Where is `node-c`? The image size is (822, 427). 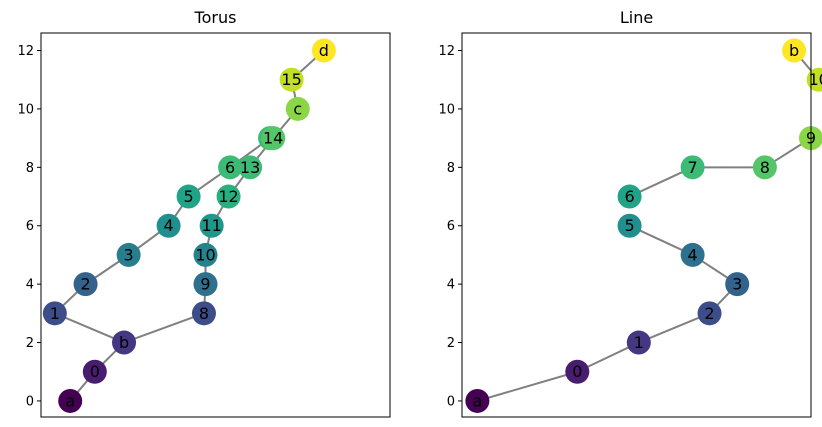
node-c is located at coordinates (297, 108).